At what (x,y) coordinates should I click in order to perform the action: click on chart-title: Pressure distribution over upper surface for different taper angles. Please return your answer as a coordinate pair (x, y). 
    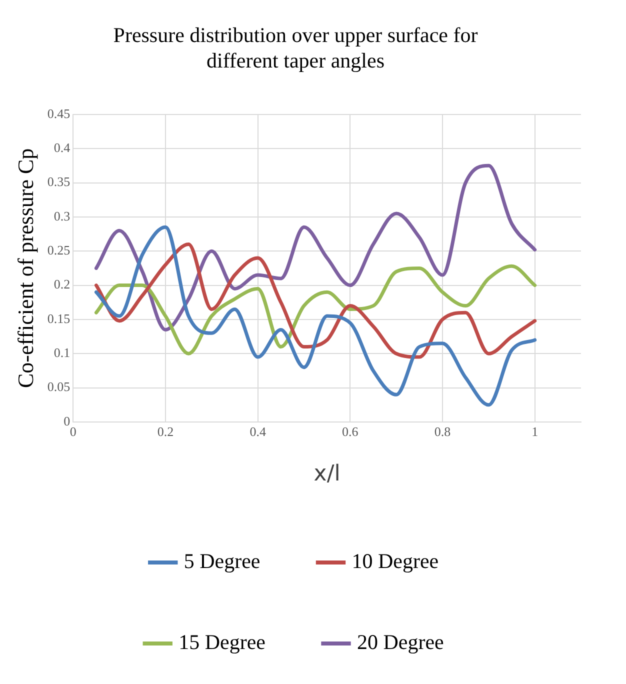
    Looking at the image, I should click on (295, 47).